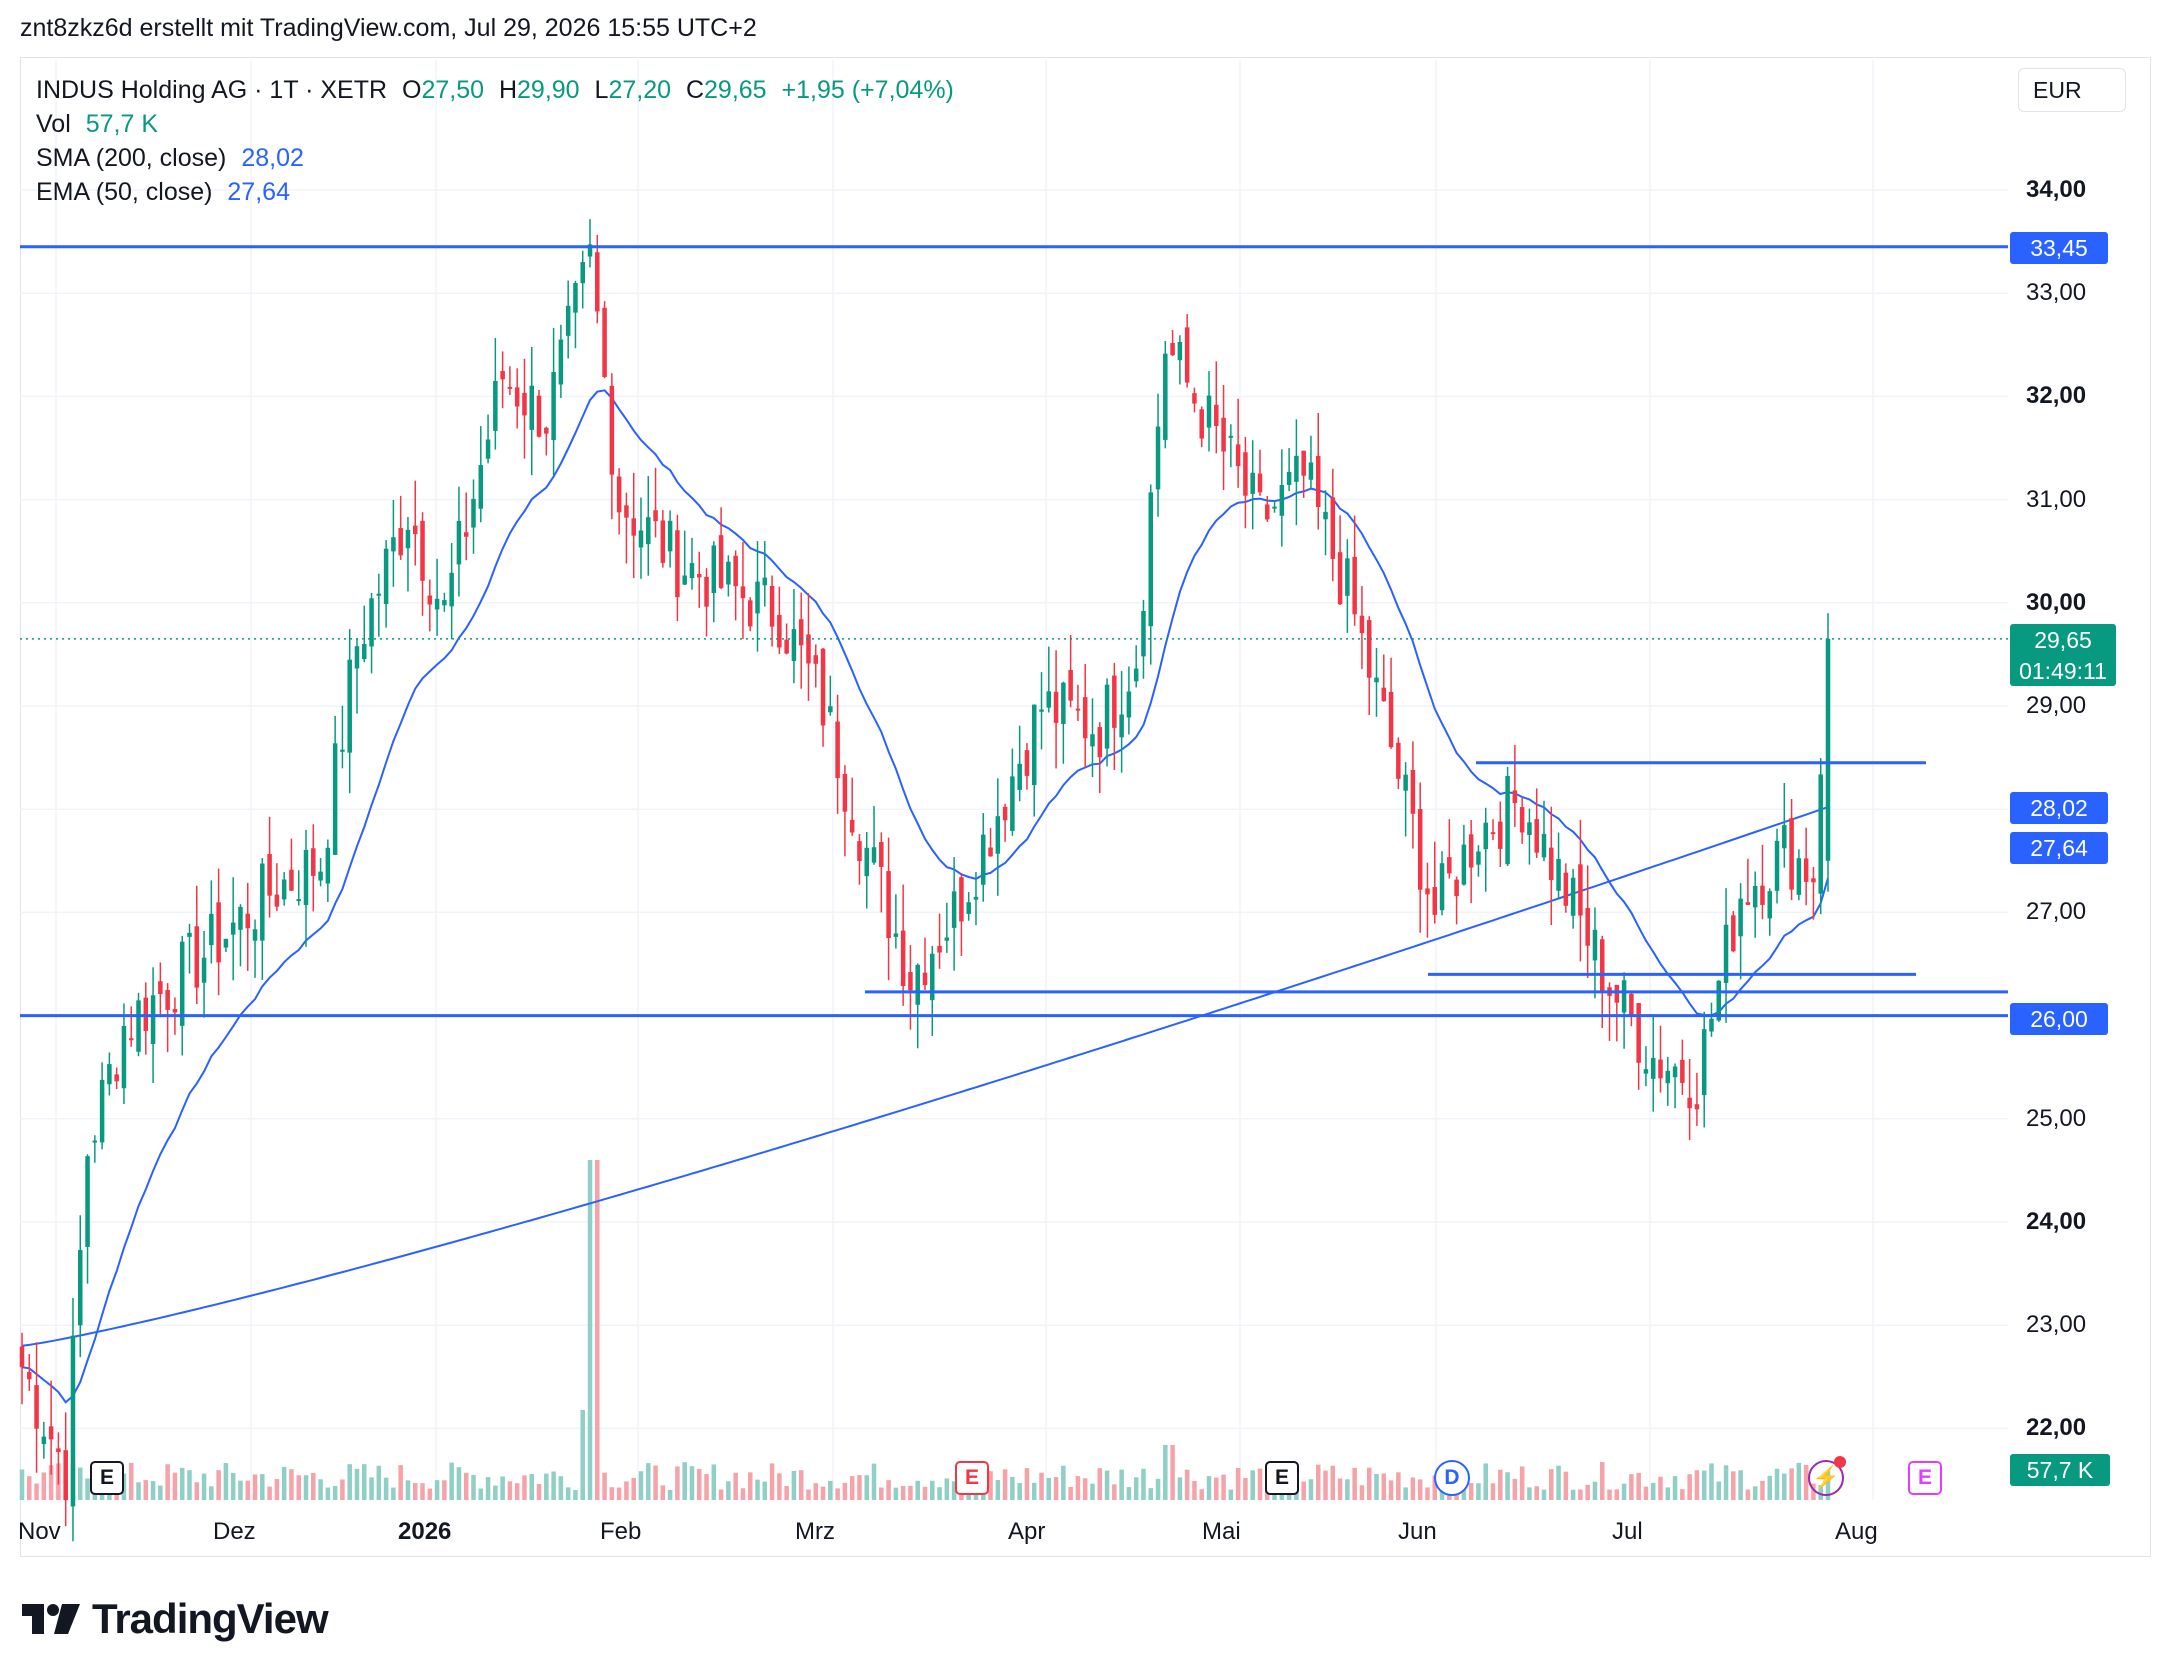 This screenshot has height=1678, width=2172. Describe the element at coordinates (2059, 1019) in the screenshot. I see `support-tag: 26,00` at that location.